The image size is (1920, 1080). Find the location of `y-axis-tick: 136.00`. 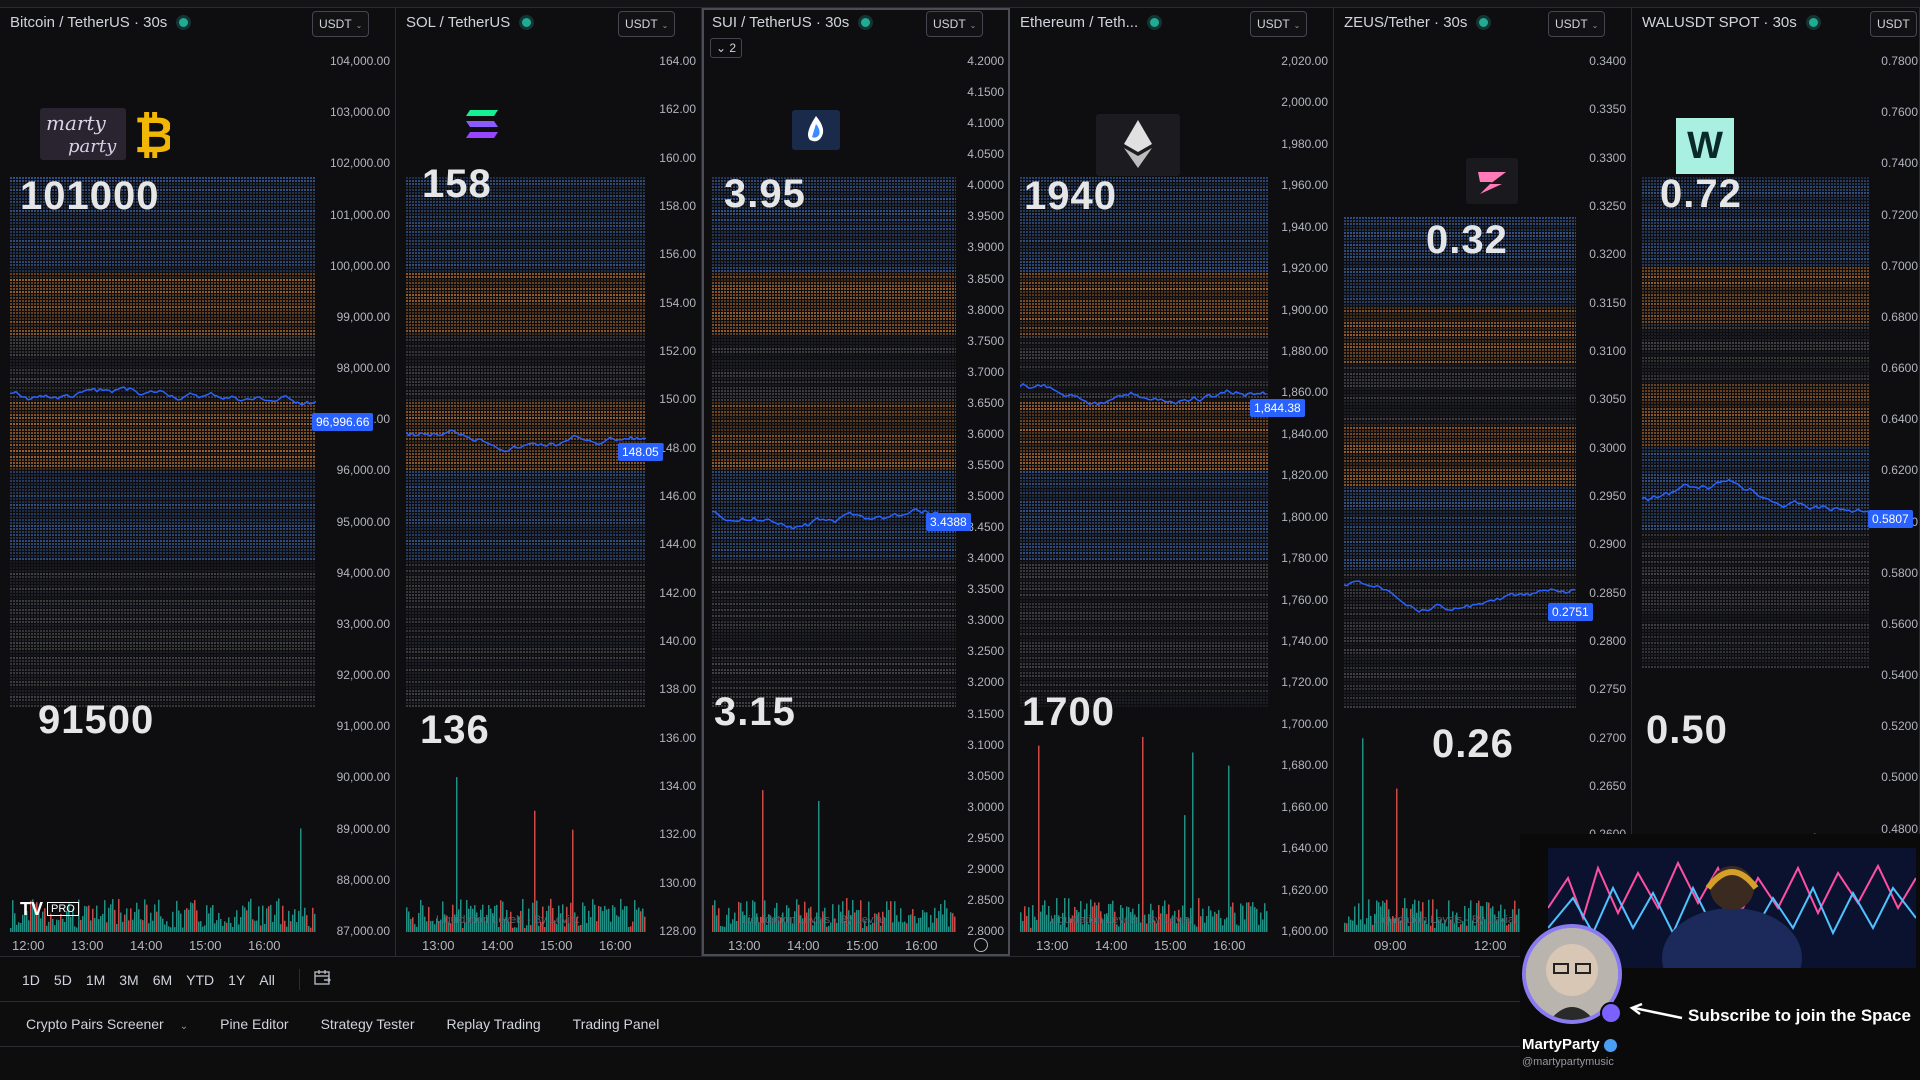

y-axis-tick: 136.00 is located at coordinates (677, 737).